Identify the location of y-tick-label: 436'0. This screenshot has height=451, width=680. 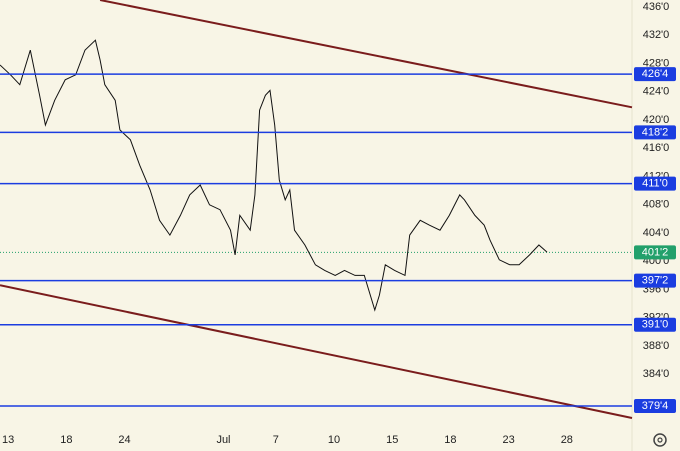
(656, 7).